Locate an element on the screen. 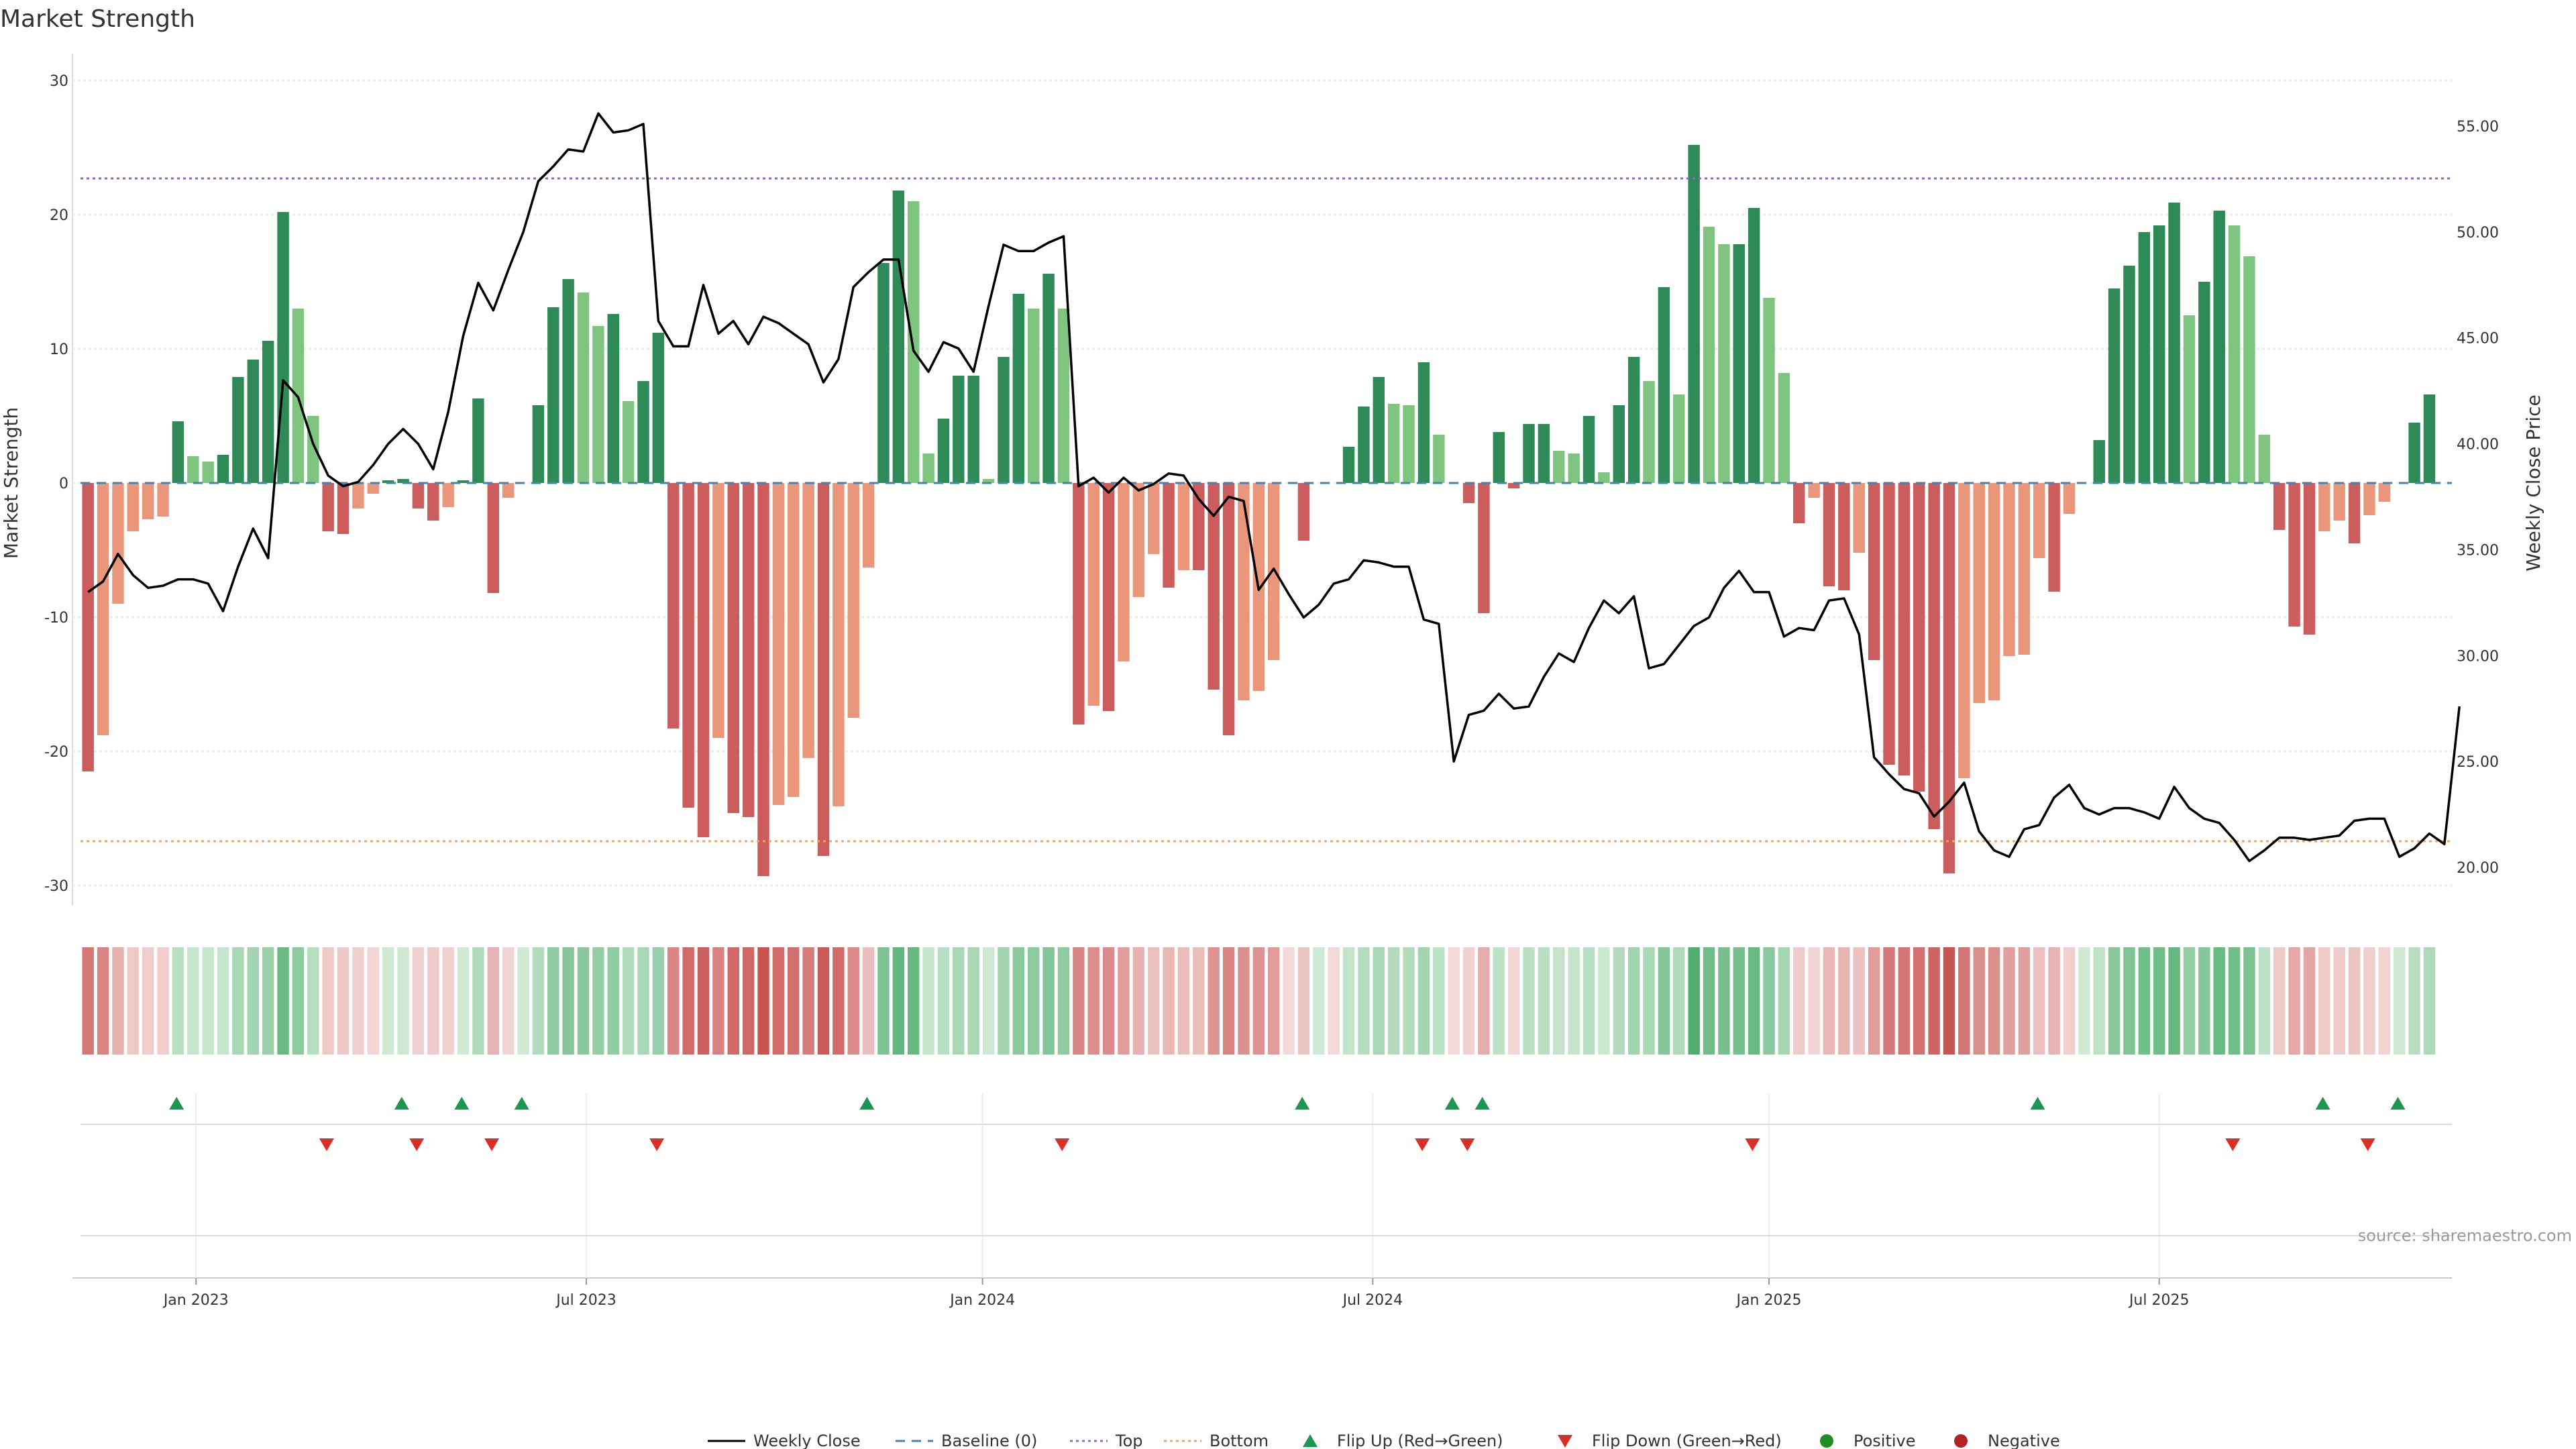 The image size is (2576, 1449). legend-item: Baseline (0) is located at coordinates (966, 1440).